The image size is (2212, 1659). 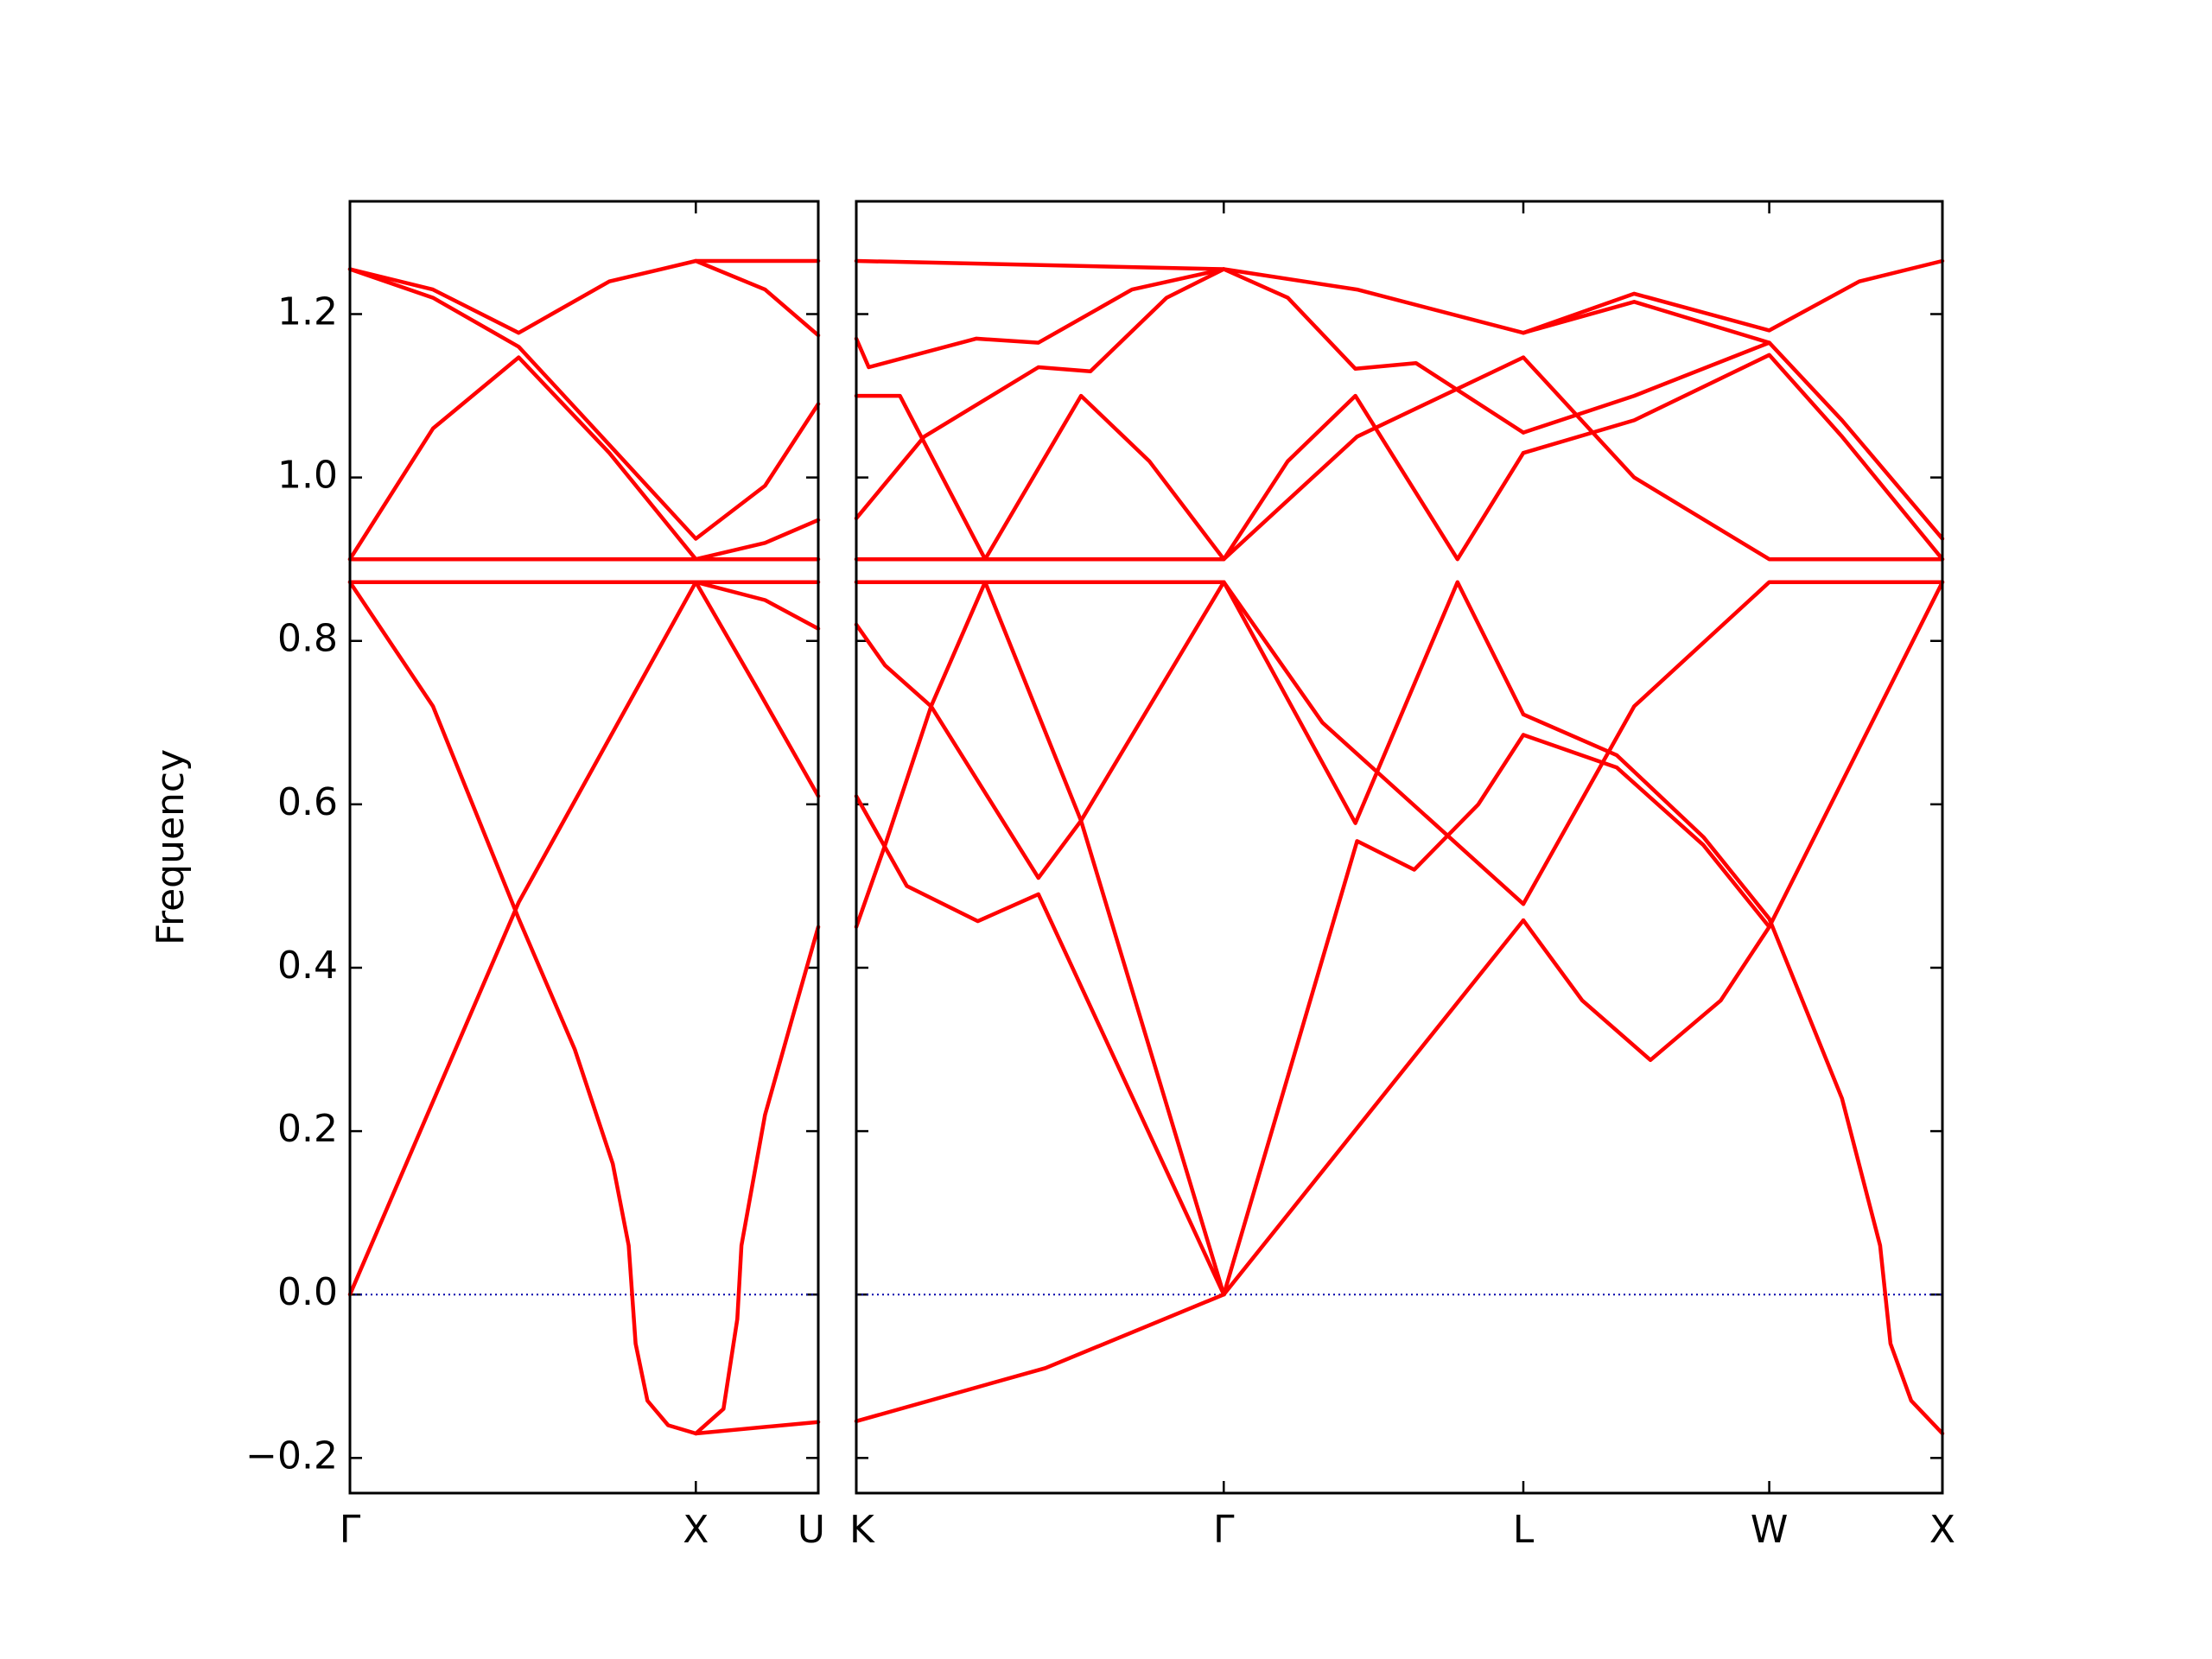 What do you see at coordinates (1524, 1530) in the screenshot?
I see `x-tick-label: L` at bounding box center [1524, 1530].